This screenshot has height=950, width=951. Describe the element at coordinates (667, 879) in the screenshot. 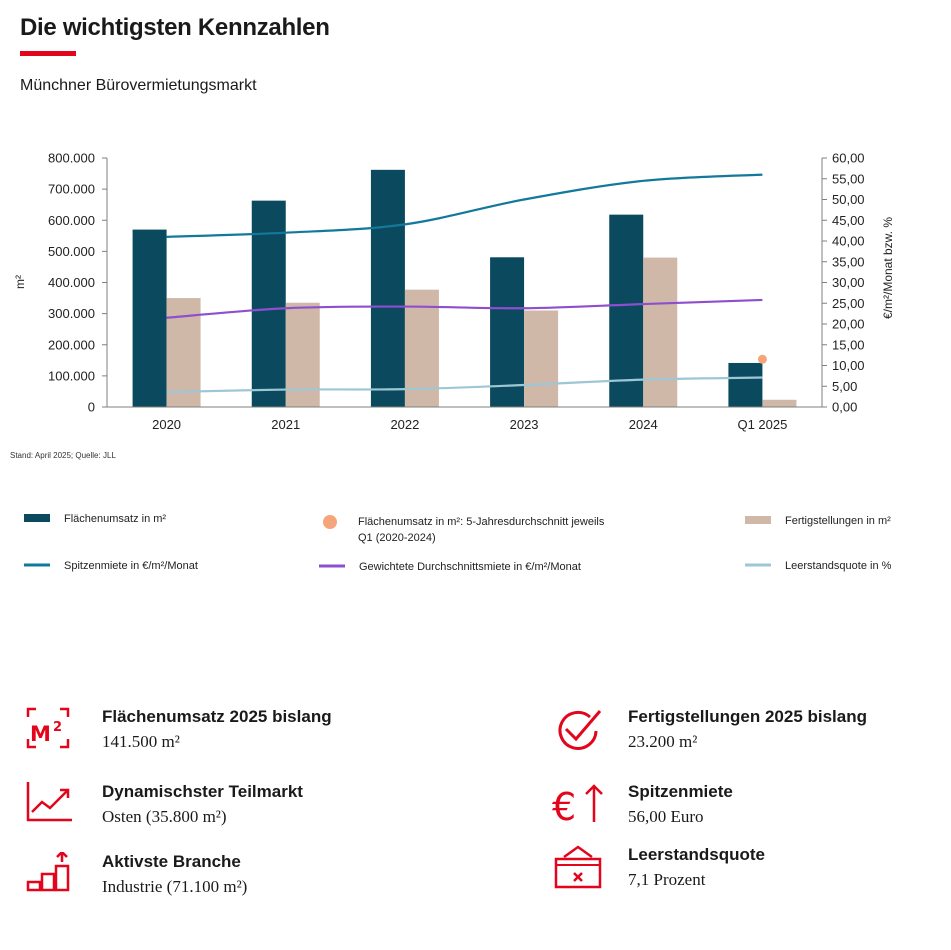

I see `kpi-value: 7,1 Prozent` at that location.